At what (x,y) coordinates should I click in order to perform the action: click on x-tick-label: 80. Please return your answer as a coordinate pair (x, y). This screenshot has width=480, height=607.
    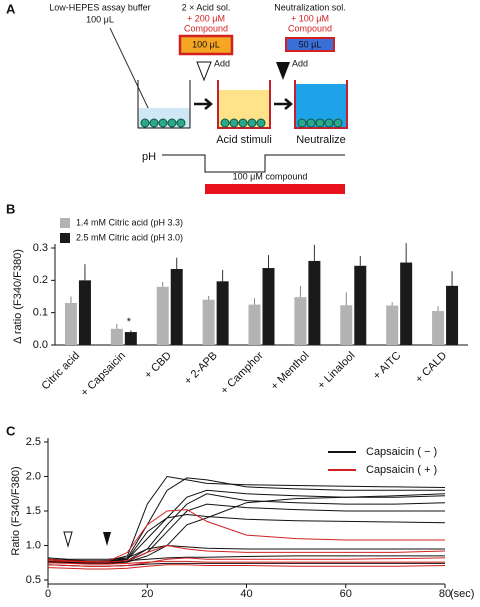
    Looking at the image, I should click on (445, 594).